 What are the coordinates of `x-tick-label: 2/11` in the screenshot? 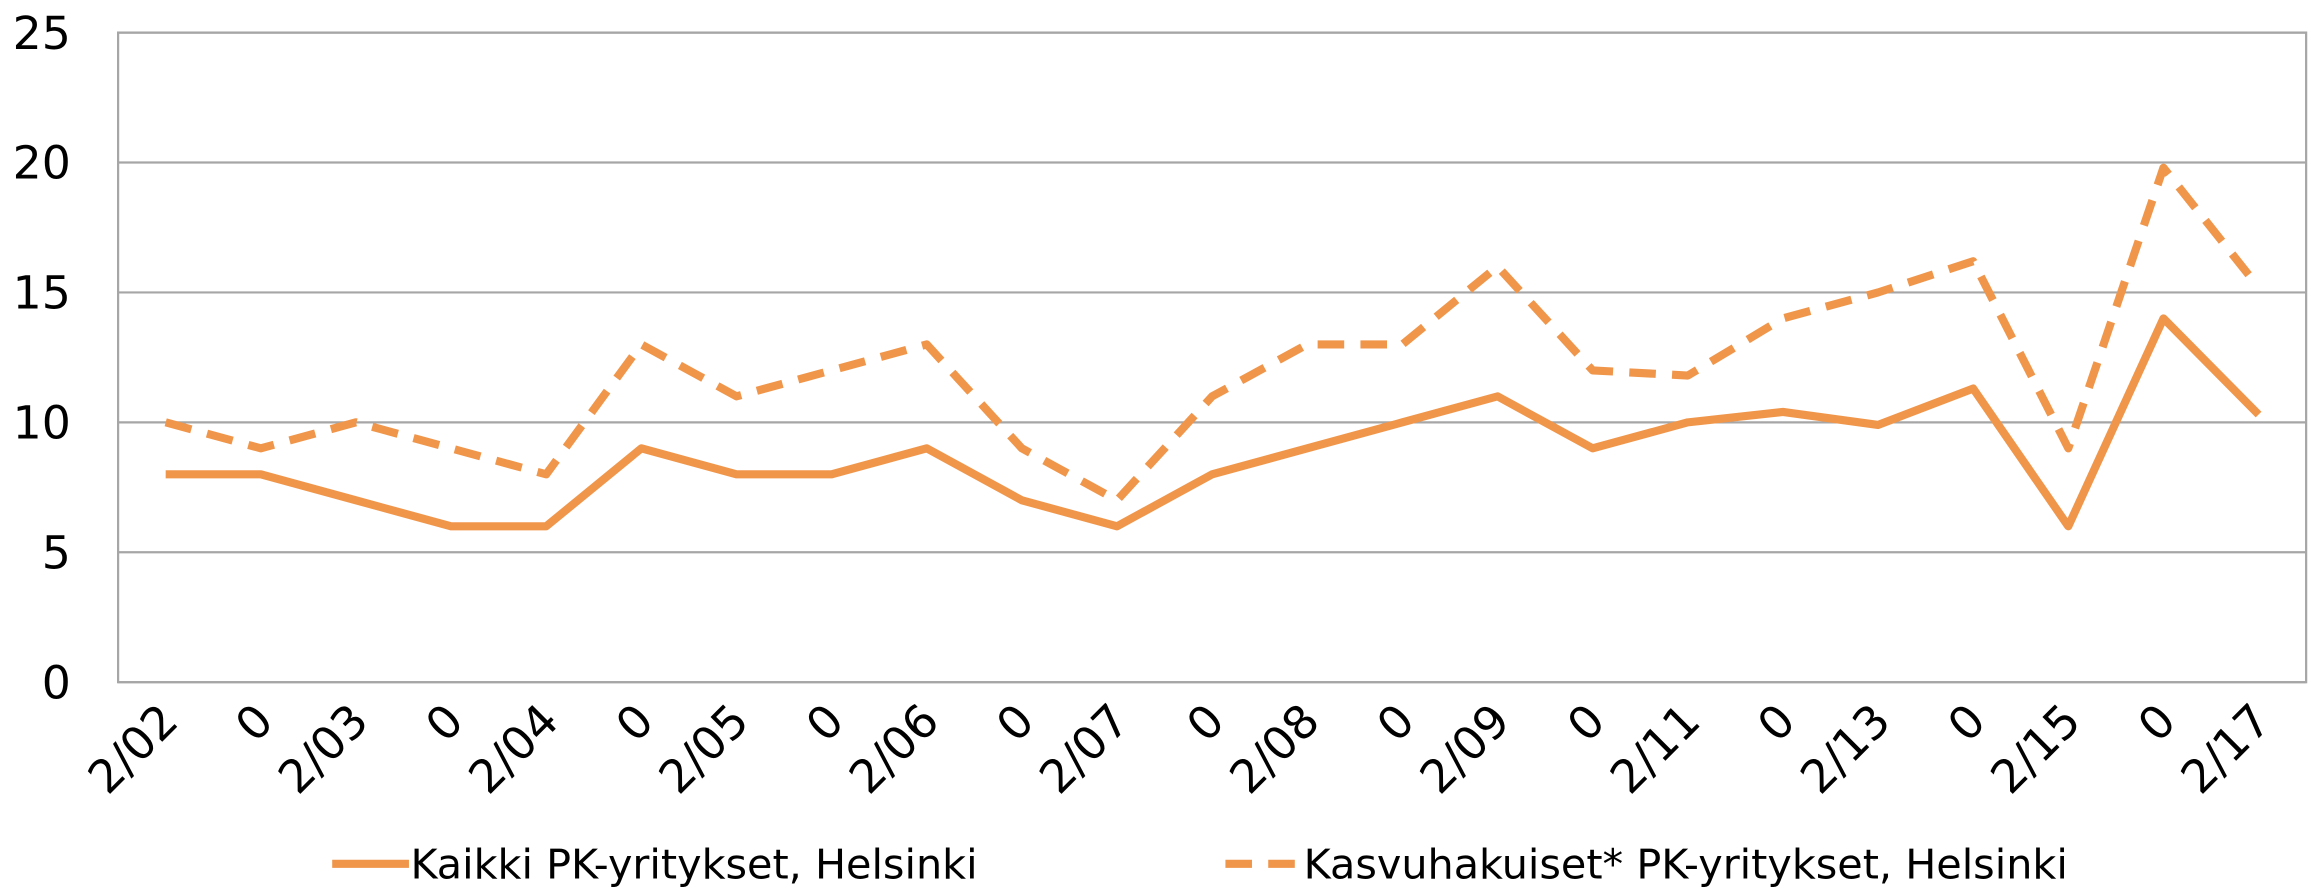 It's located at (1655, 749).